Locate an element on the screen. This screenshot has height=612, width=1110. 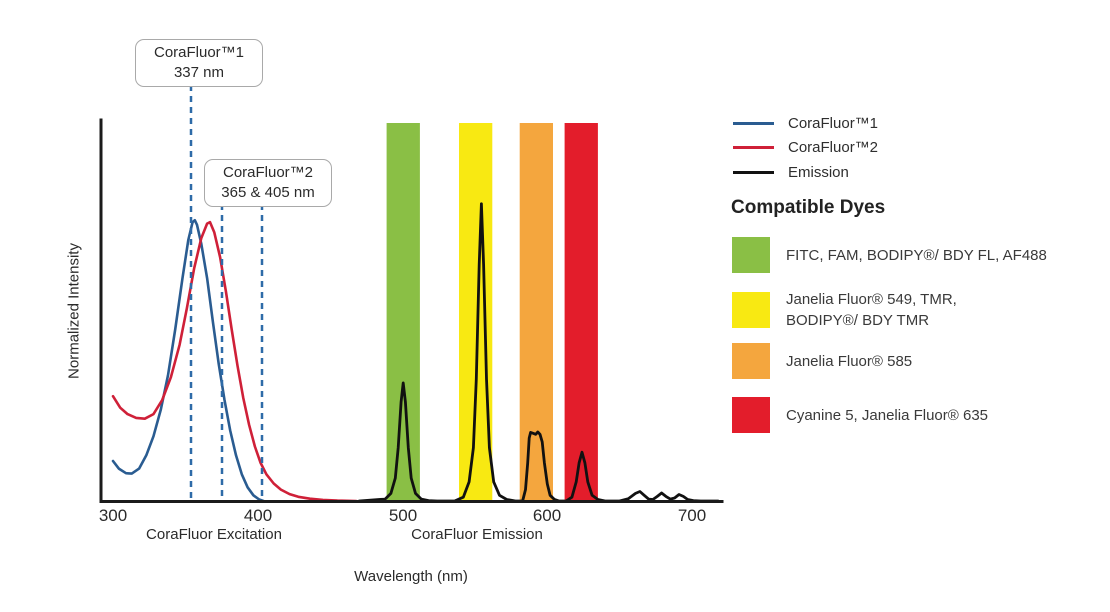
dye-row-green: FITC, FAM, BODIPY®/ BDY FL, AF488 is located at coordinates (889, 255).